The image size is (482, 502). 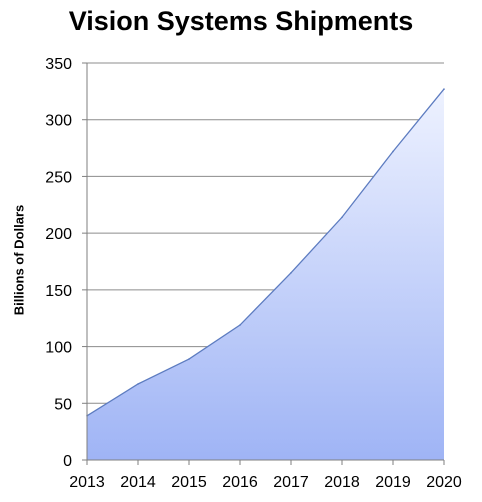 What do you see at coordinates (58, 234) in the screenshot?
I see `y-tick-label: 200` at bounding box center [58, 234].